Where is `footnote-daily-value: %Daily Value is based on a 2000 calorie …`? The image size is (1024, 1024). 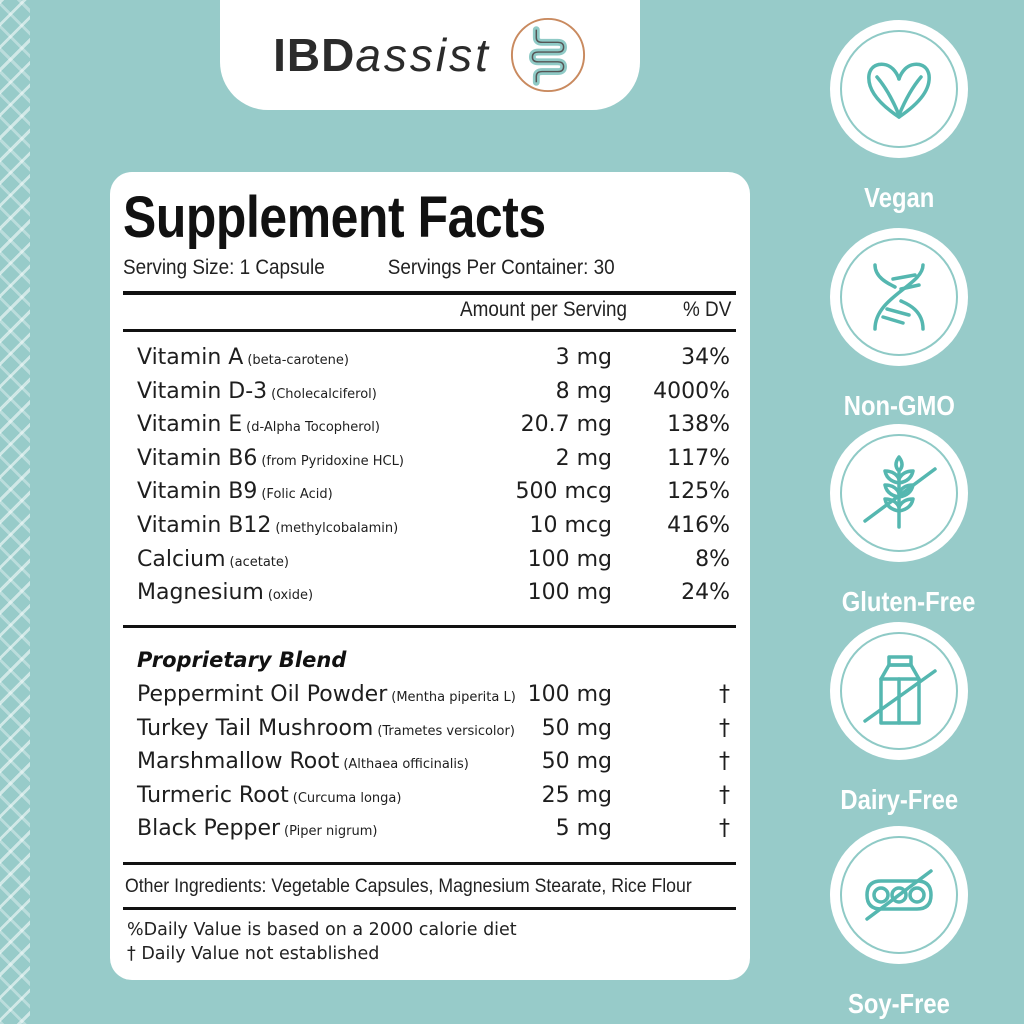
footnote-daily-value: %Daily Value is based on a 2000 calorie … is located at coordinates (322, 930).